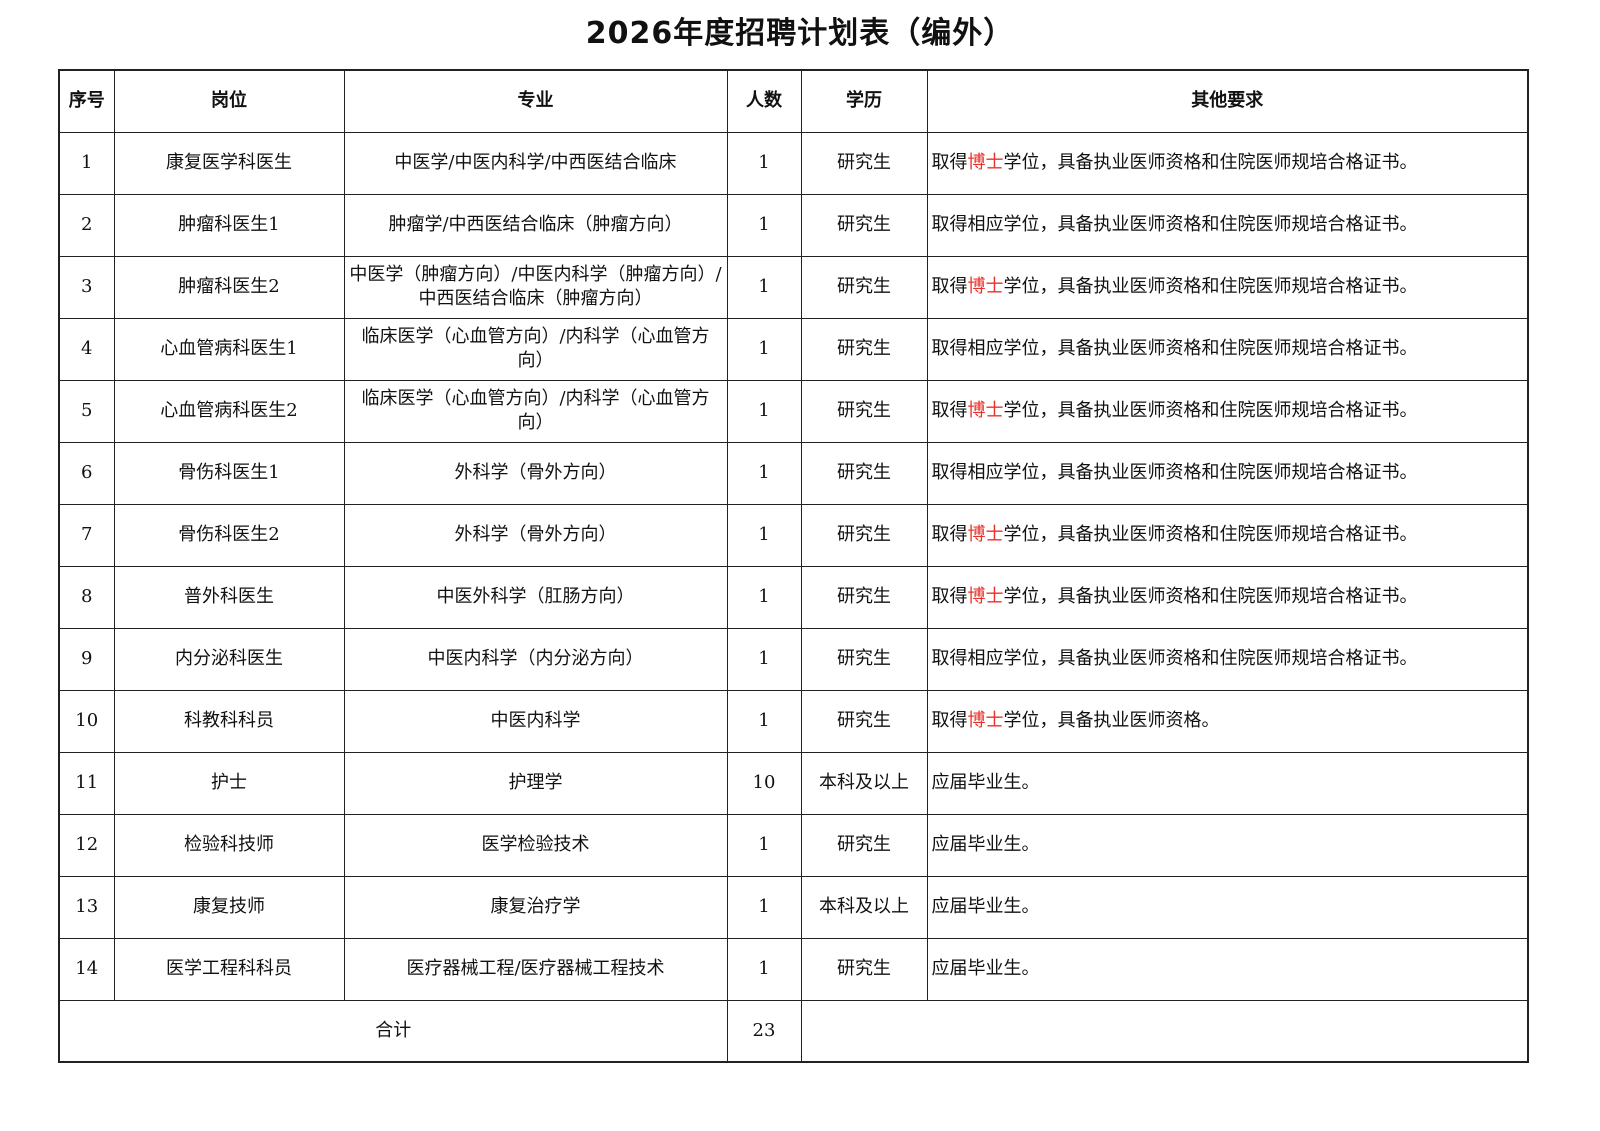 The width and height of the screenshot is (1600, 1131). I want to click on cell-major: 中医外科学（肛肠方向）, so click(535, 597).